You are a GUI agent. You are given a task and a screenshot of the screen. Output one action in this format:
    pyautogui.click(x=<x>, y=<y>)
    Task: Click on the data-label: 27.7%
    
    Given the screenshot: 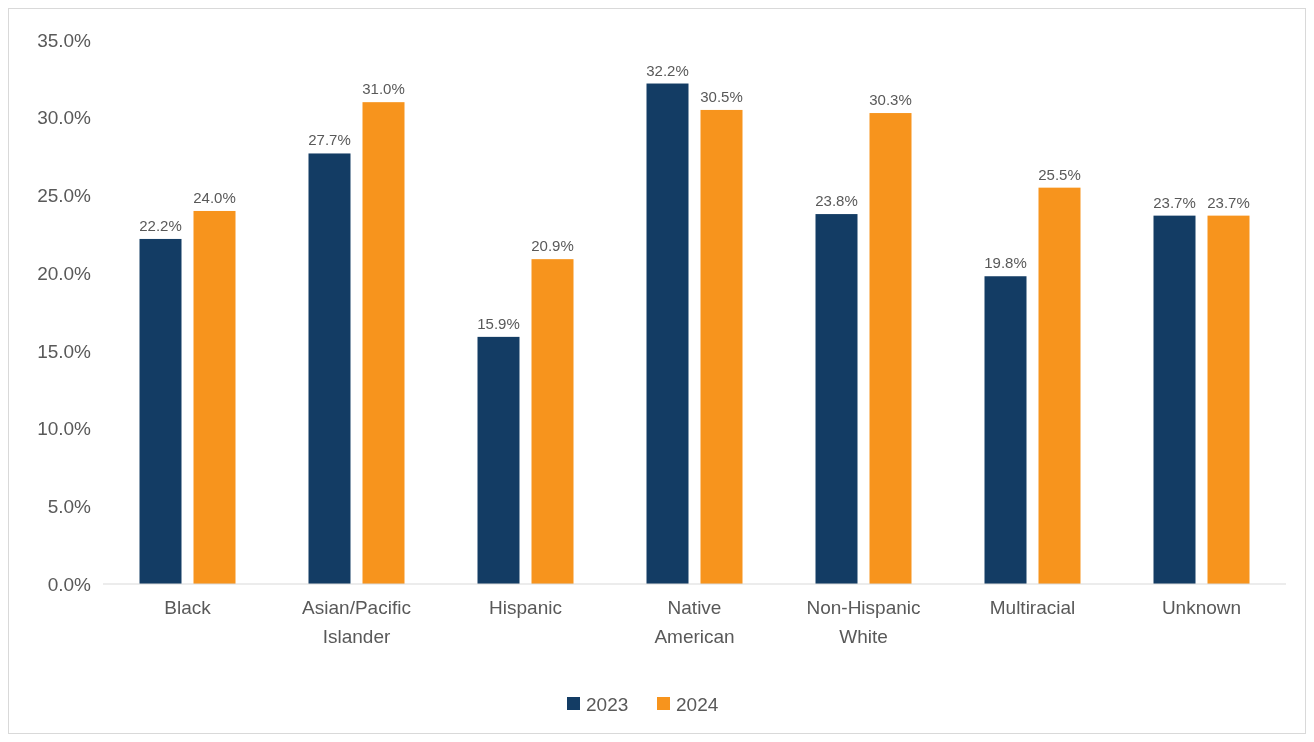 What is the action you would take?
    pyautogui.click(x=329, y=140)
    